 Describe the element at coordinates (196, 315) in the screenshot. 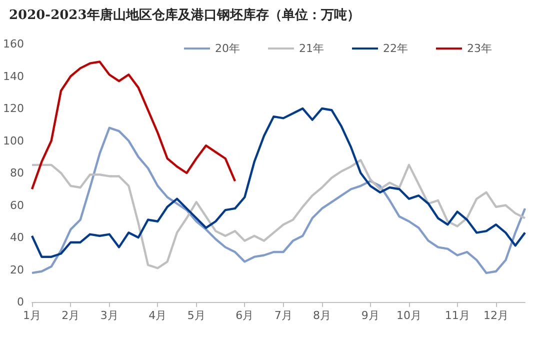

I see `x-tick-label: 5月` at that location.